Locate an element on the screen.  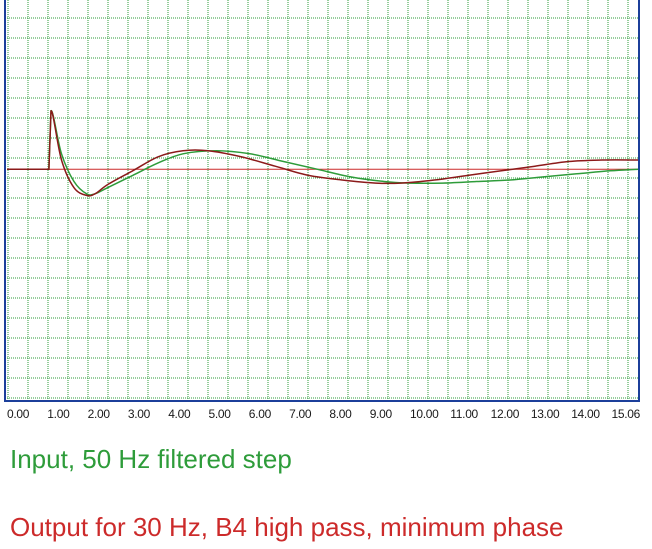
x-tick-label: 2.00 is located at coordinates (98, 414).